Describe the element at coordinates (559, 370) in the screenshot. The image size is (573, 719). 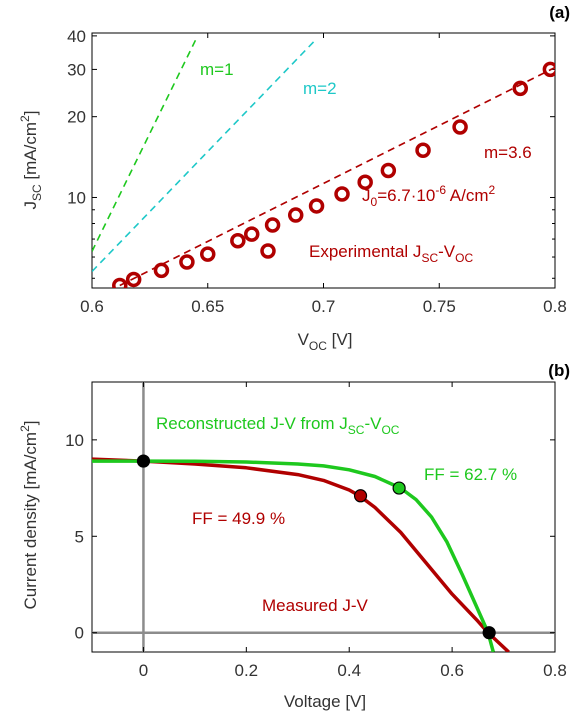
I see `panel-b-tag: (b)` at that location.